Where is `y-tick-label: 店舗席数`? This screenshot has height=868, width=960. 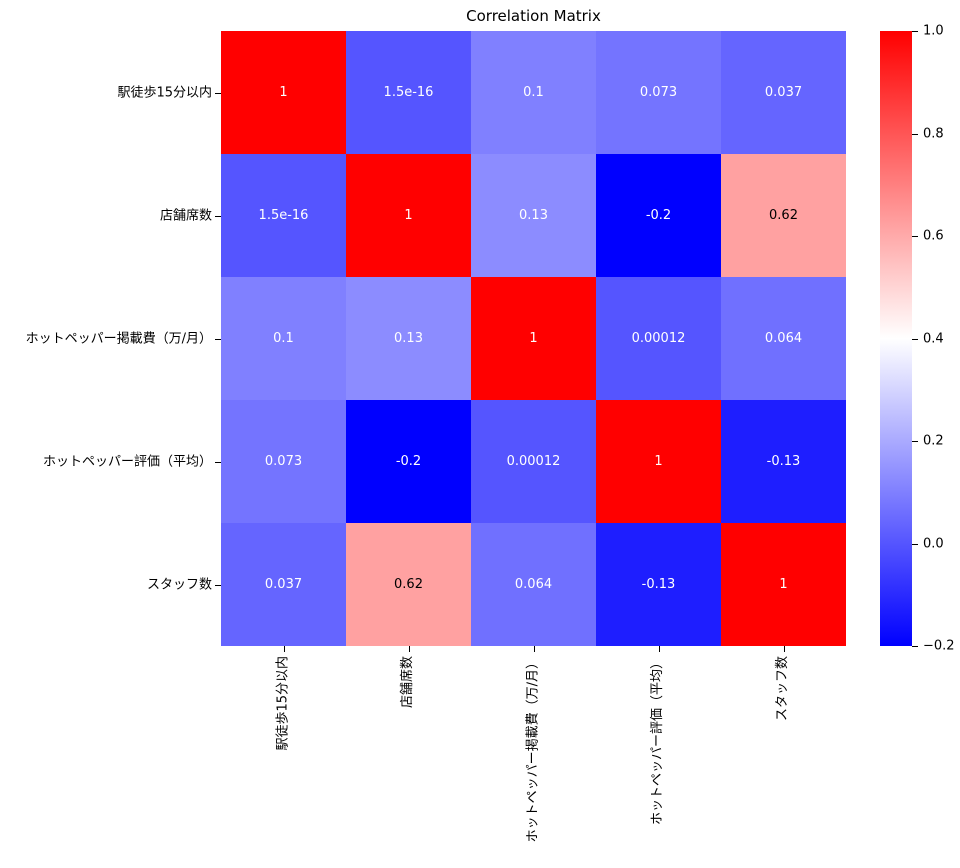
y-tick-label: 店舗席数 is located at coordinates (185, 215).